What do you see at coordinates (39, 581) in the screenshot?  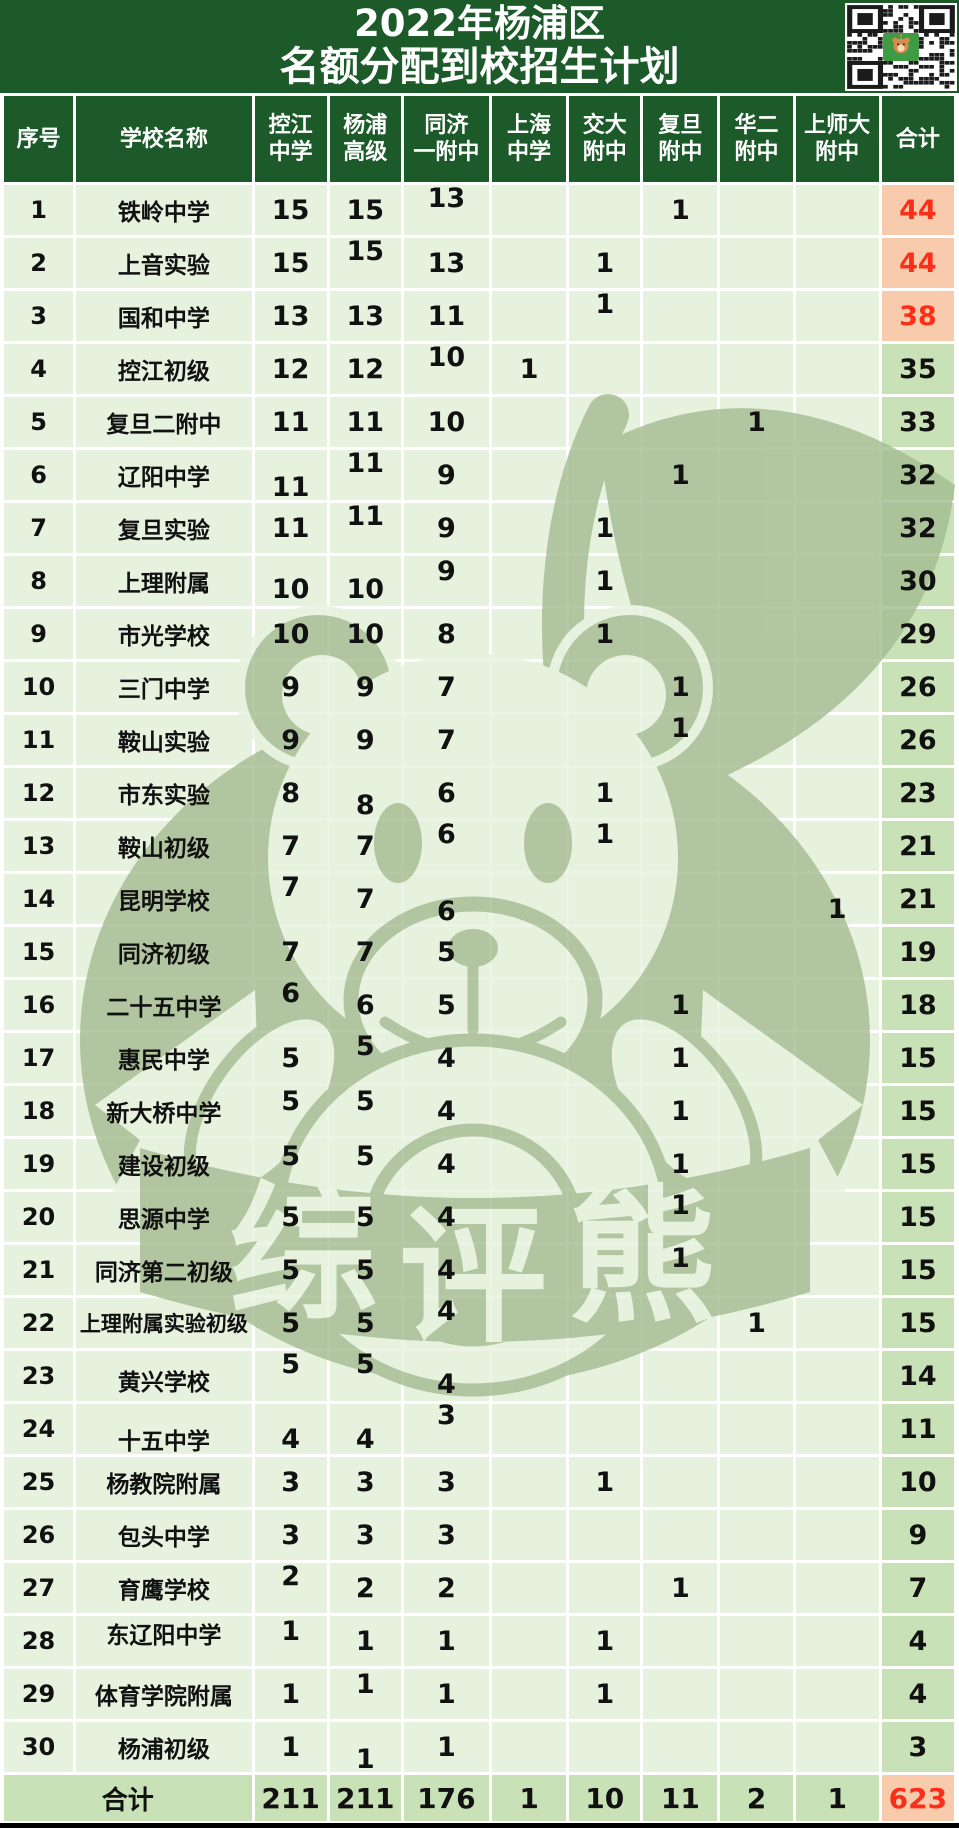 I see `cell-row-number: 8` at bounding box center [39, 581].